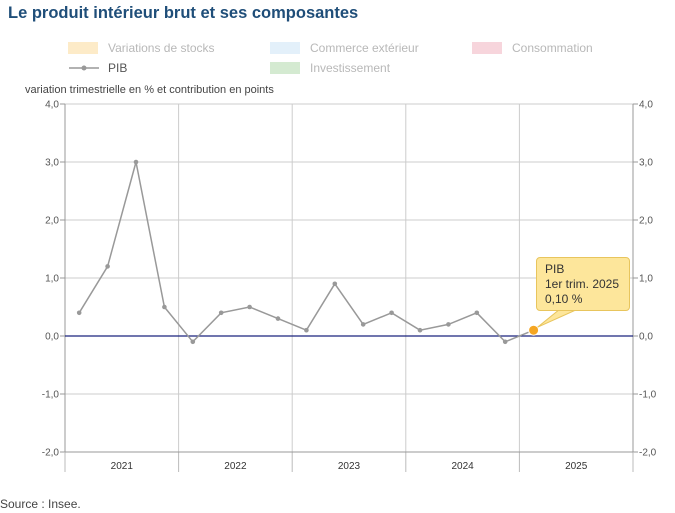 The image size is (675, 513). Describe the element at coordinates (487, 48) in the screenshot. I see `legend-swatch-consommation` at that location.